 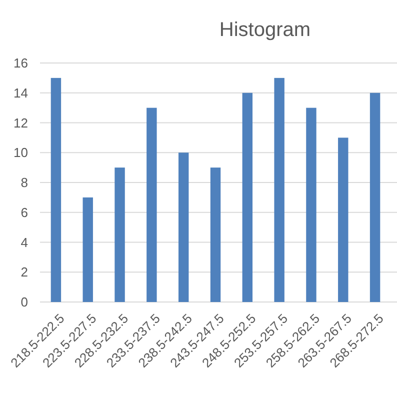 What do you see at coordinates (24, 302) in the screenshot?
I see `y-tick-label: 0` at bounding box center [24, 302].